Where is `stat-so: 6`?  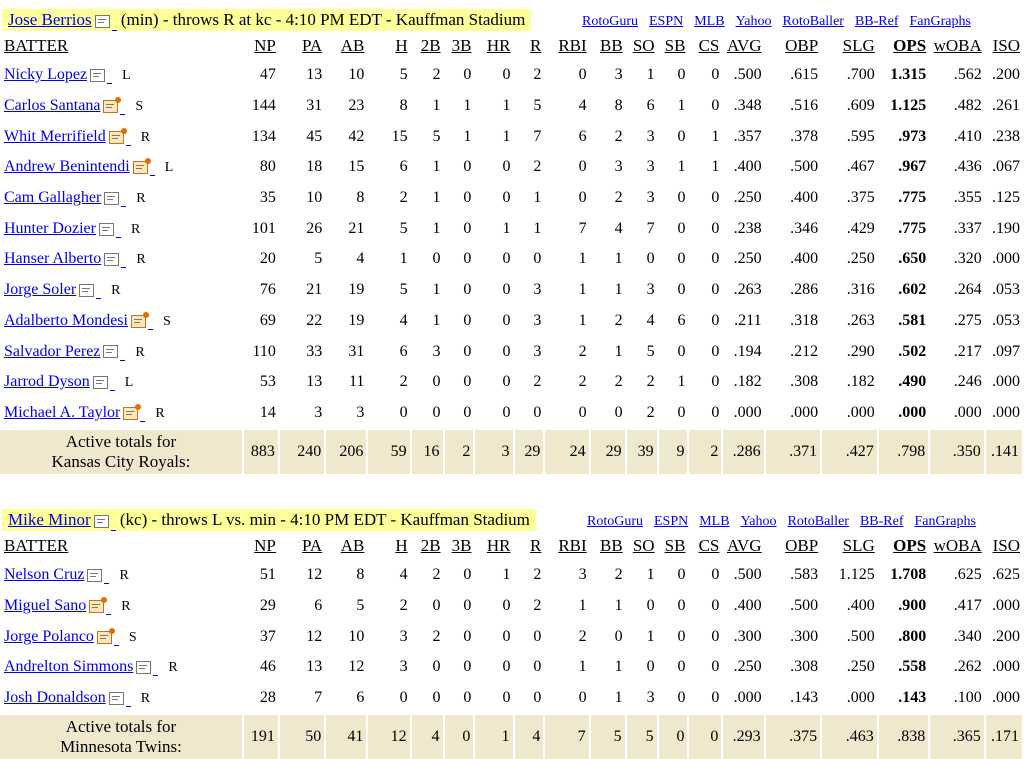 stat-so: 6 is located at coordinates (650, 106).